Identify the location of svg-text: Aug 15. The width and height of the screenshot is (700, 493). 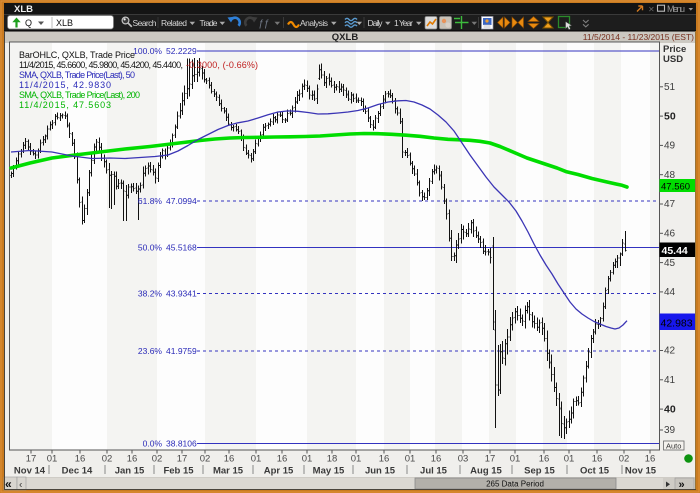
(486, 471).